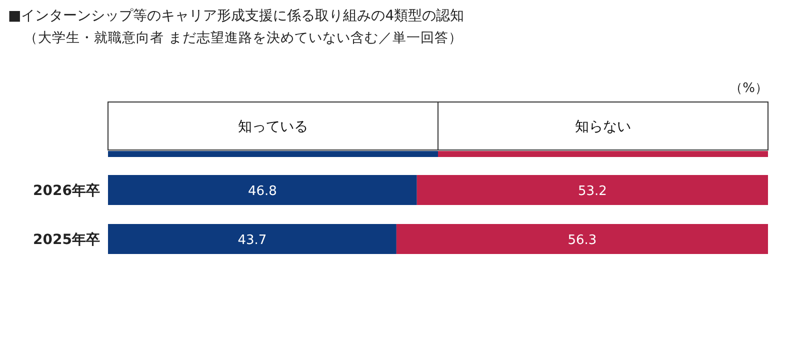 The image size is (802, 338). I want to click on chart-title: ■インターンシップ等のキャリア形成支援に係る取り組みの4類型の認知, so click(236, 16).